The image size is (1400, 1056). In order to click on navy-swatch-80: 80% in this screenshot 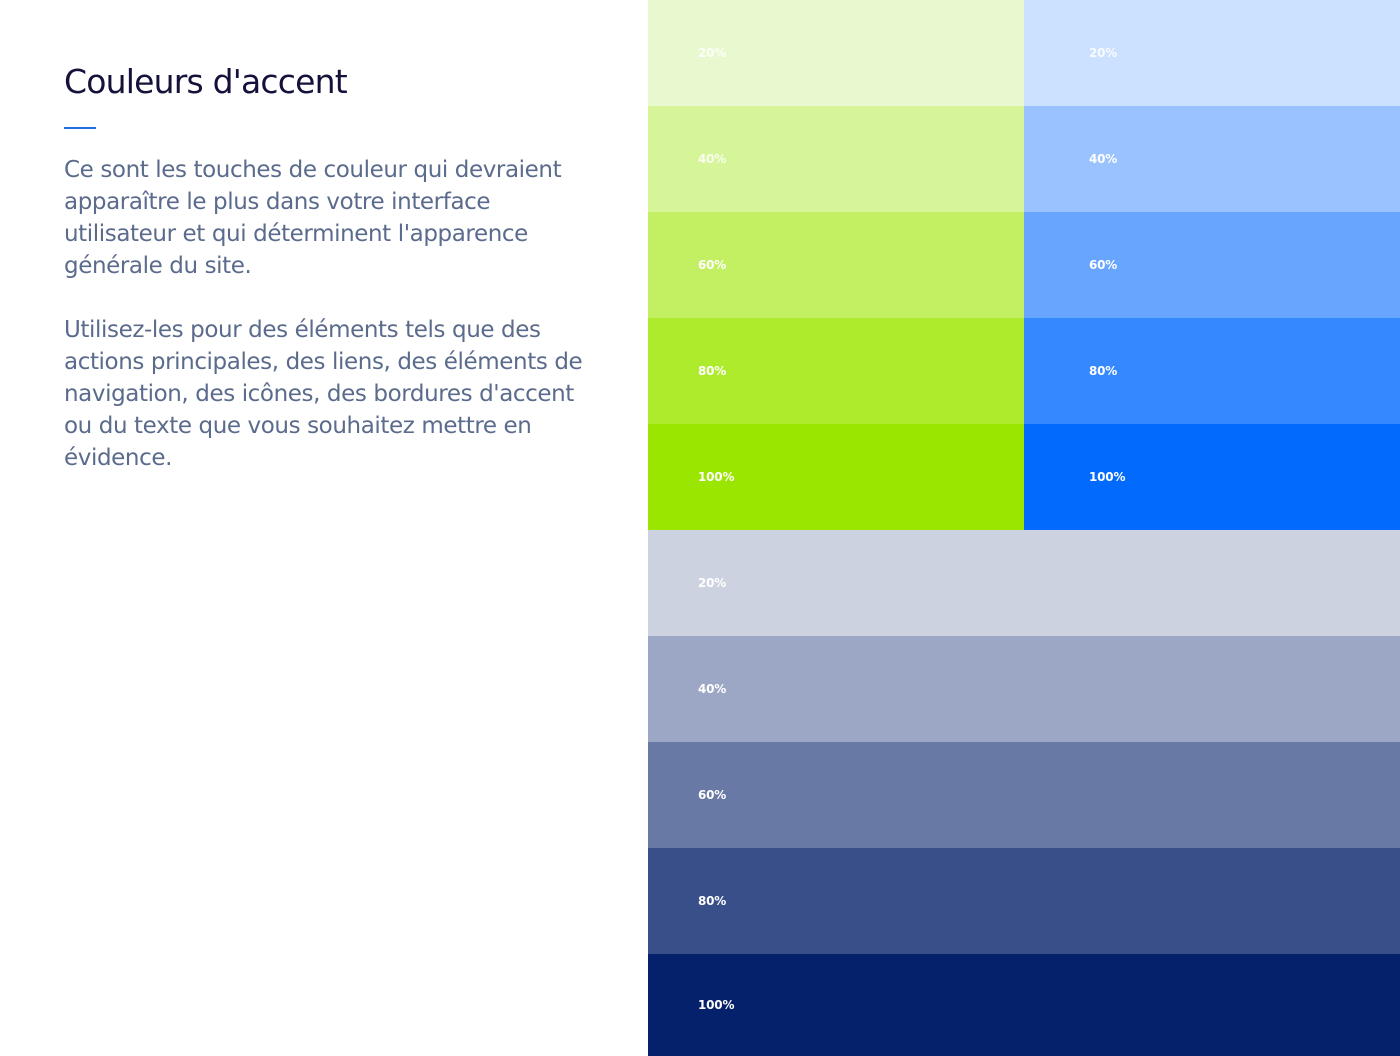, I will do `click(1024, 901)`.